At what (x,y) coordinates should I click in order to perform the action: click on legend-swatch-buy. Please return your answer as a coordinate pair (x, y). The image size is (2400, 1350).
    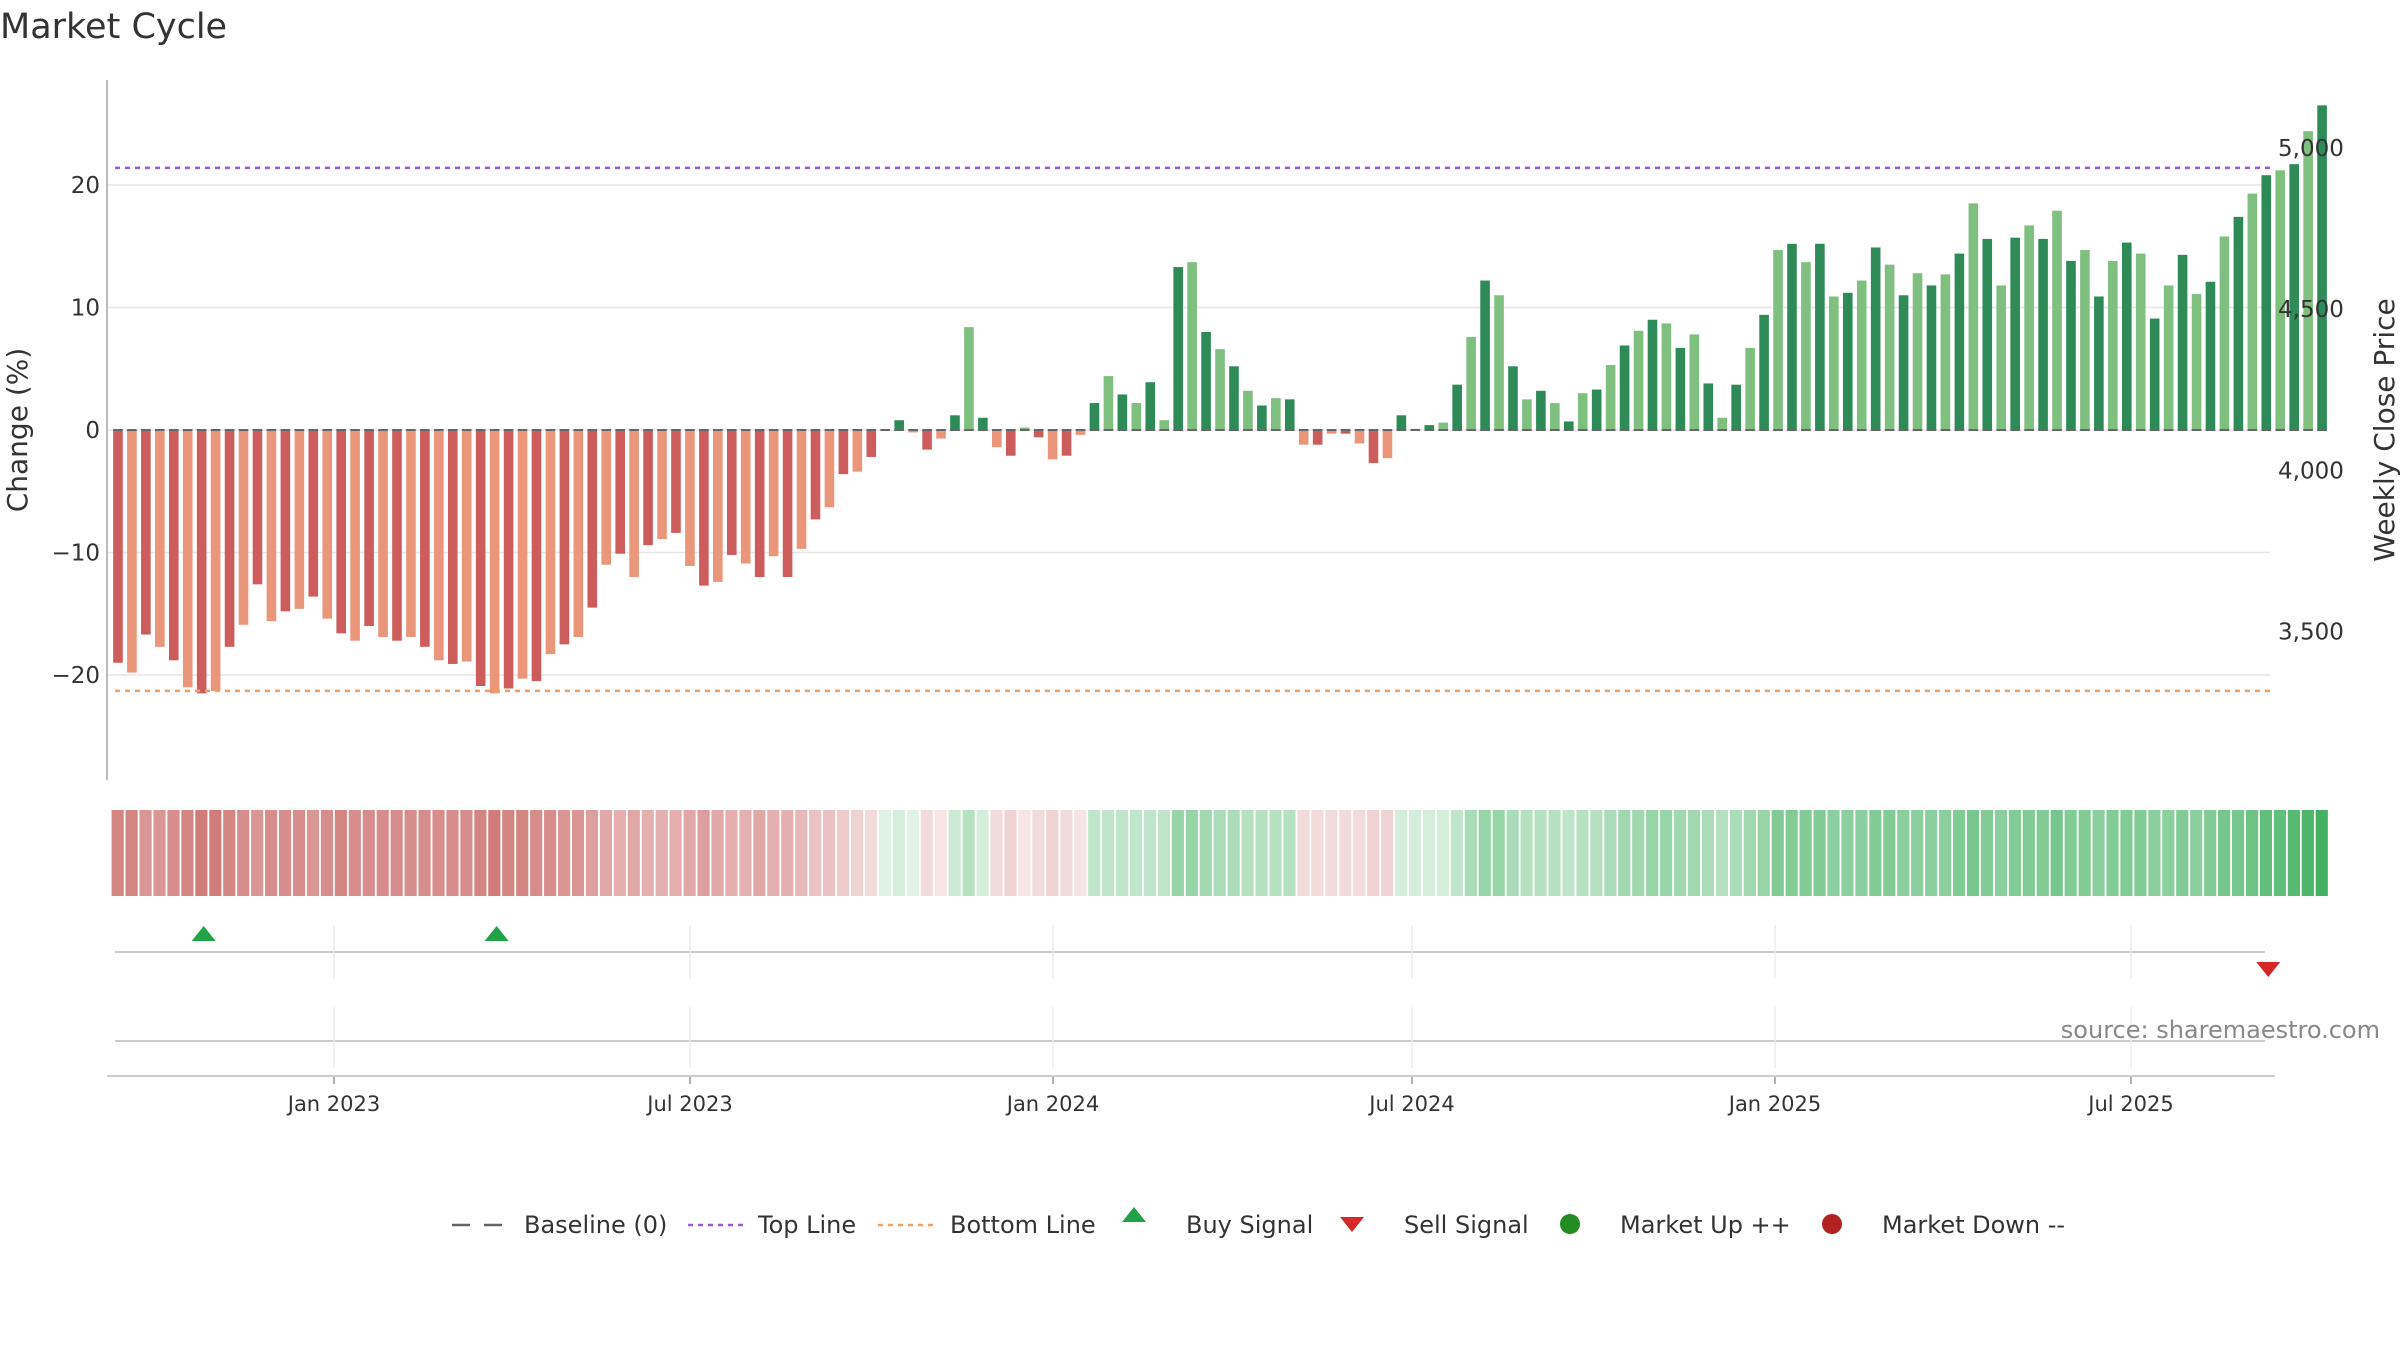
    Looking at the image, I should click on (1134, 1214).